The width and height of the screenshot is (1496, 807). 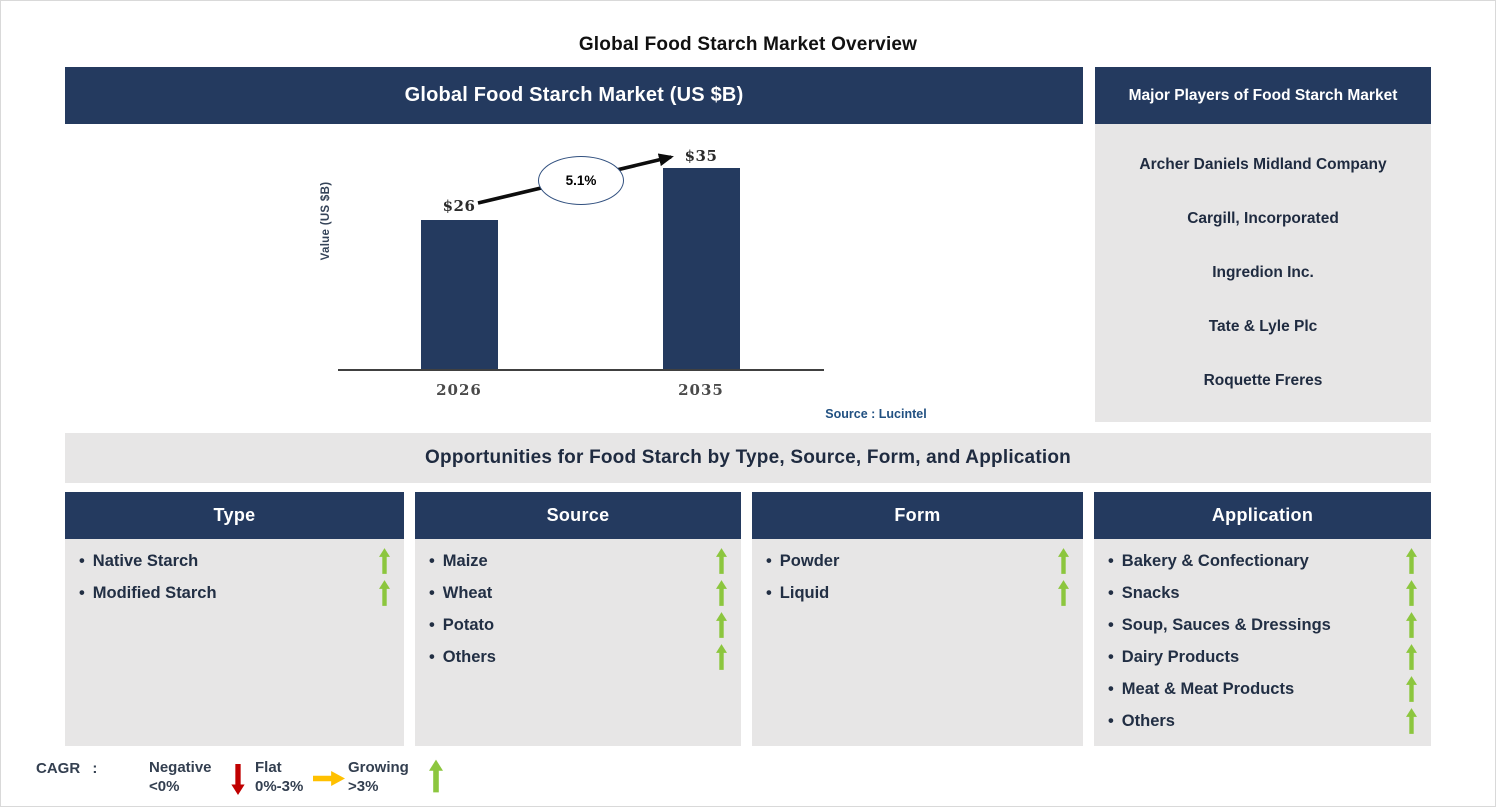 I want to click on cagr-value: 5.1%, so click(x=581, y=180).